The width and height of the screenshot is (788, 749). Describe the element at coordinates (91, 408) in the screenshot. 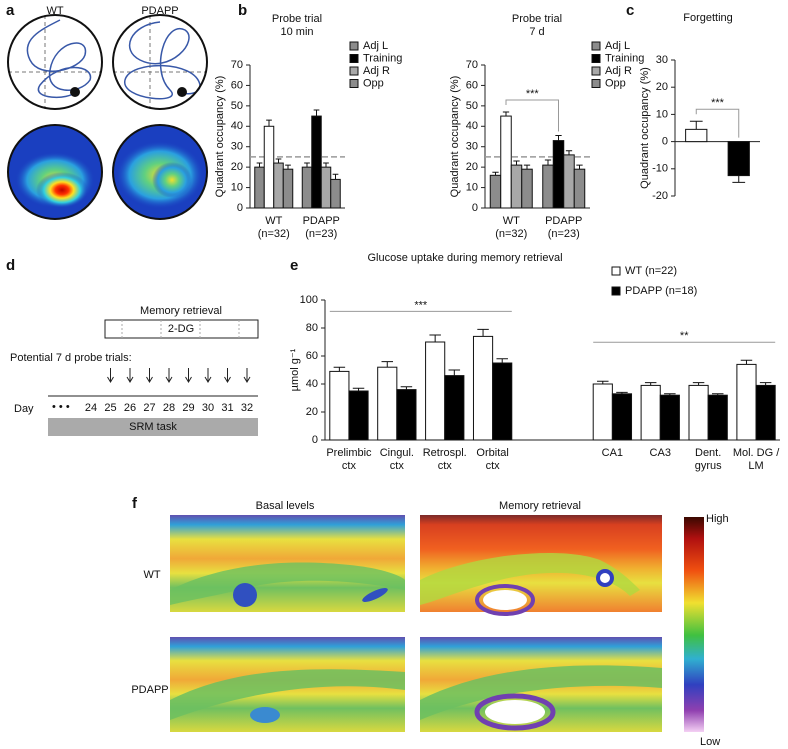

I see `day-label: 24` at that location.